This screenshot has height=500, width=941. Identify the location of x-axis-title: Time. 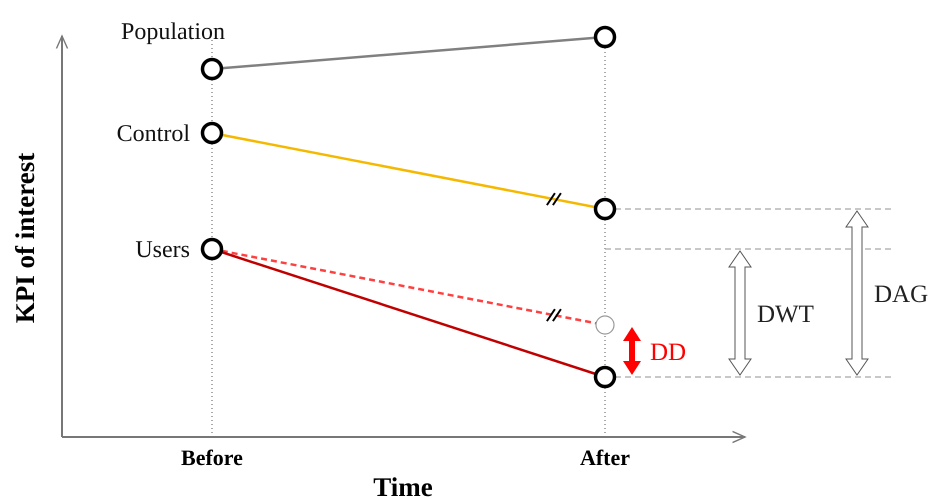
(403, 486).